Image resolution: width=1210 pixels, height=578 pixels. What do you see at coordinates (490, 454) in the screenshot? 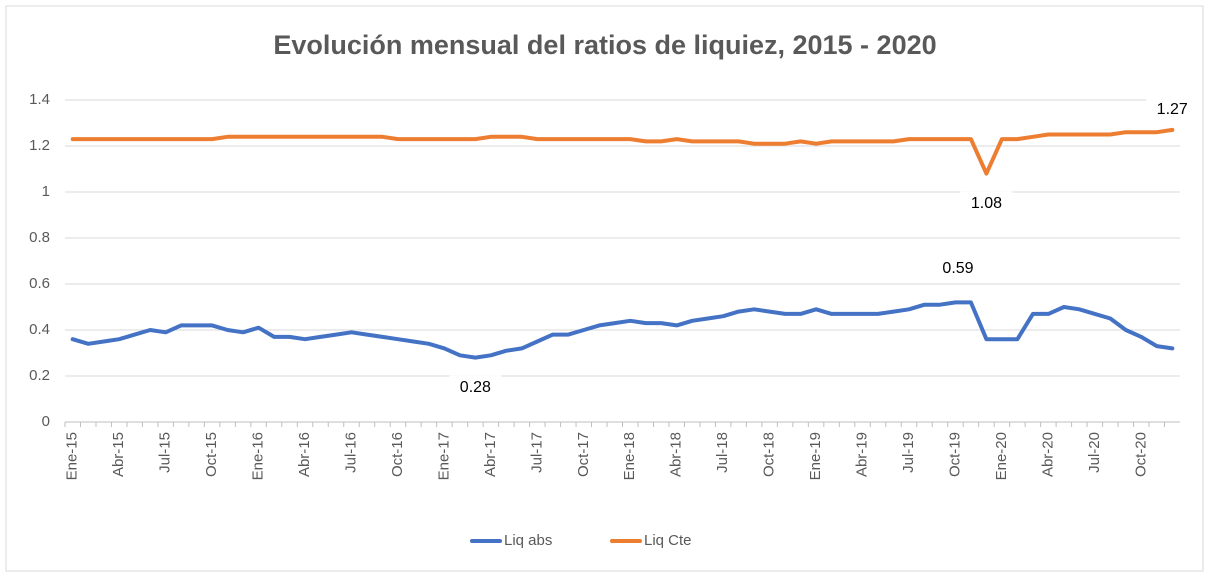
I see `x-tick-label: Abr-17` at bounding box center [490, 454].